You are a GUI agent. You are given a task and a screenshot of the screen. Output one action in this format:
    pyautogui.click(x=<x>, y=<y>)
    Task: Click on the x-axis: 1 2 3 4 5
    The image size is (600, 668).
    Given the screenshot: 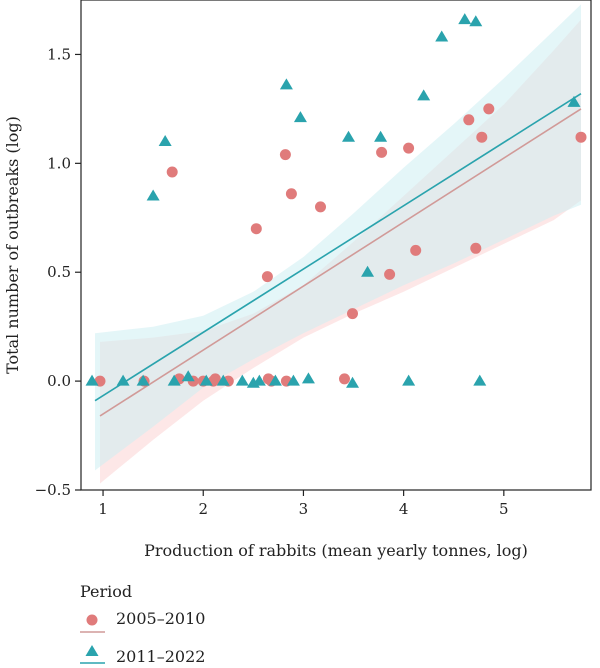 What is the action you would take?
    pyautogui.click(x=303, y=504)
    